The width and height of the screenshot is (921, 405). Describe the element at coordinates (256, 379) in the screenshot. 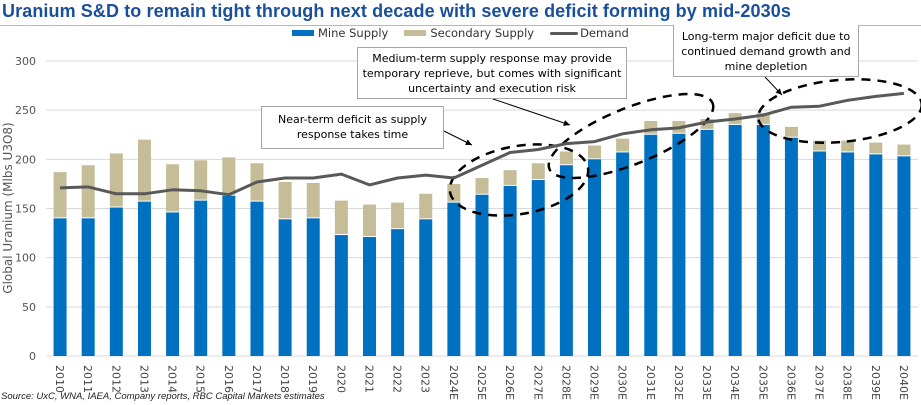

I see `x-tick-label: 2017` at that location.